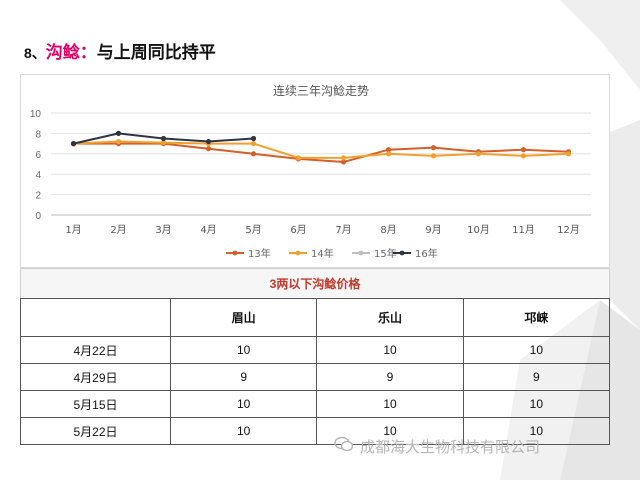 This screenshot has height=480, width=640. I want to click on wechat-icon, so click(344, 446).